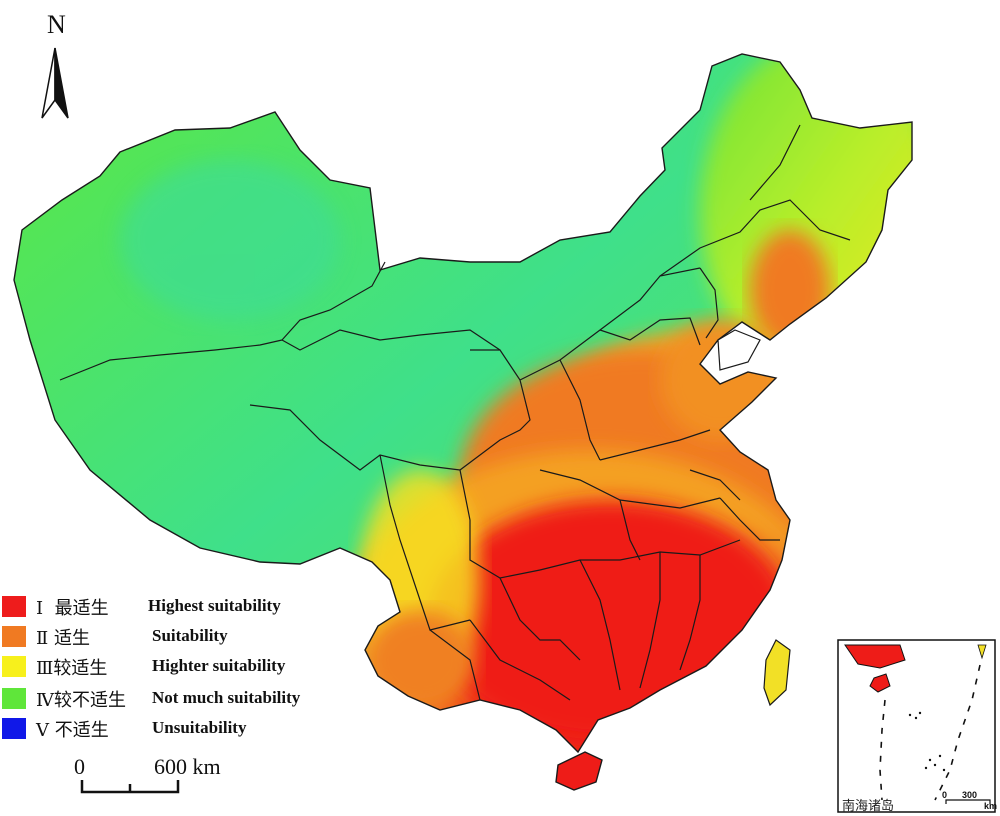  I want to click on legend-en-label: Highest suitability, so click(214, 605).